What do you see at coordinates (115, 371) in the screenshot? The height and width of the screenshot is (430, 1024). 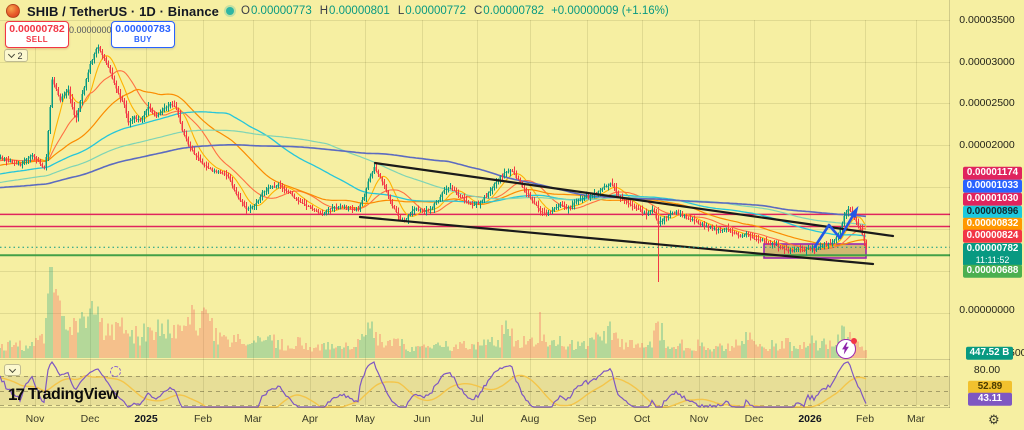 I see `indicator-loading-spinner-icon` at bounding box center [115, 371].